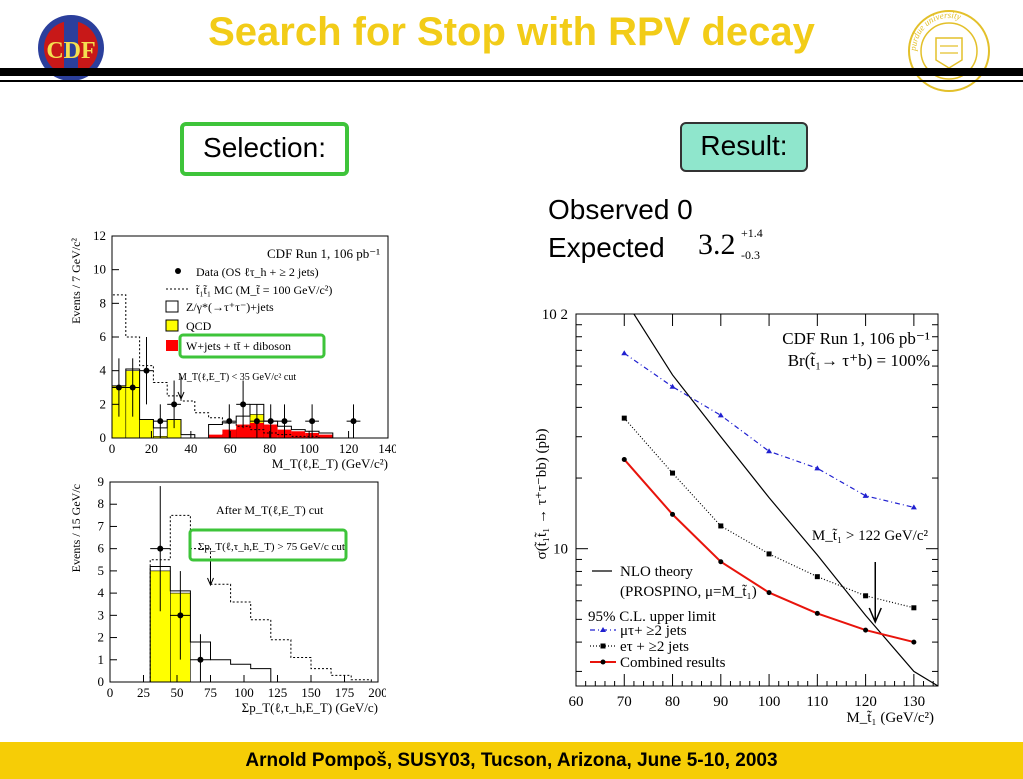  I want to click on x-tick-label: 90, so click(720, 702).